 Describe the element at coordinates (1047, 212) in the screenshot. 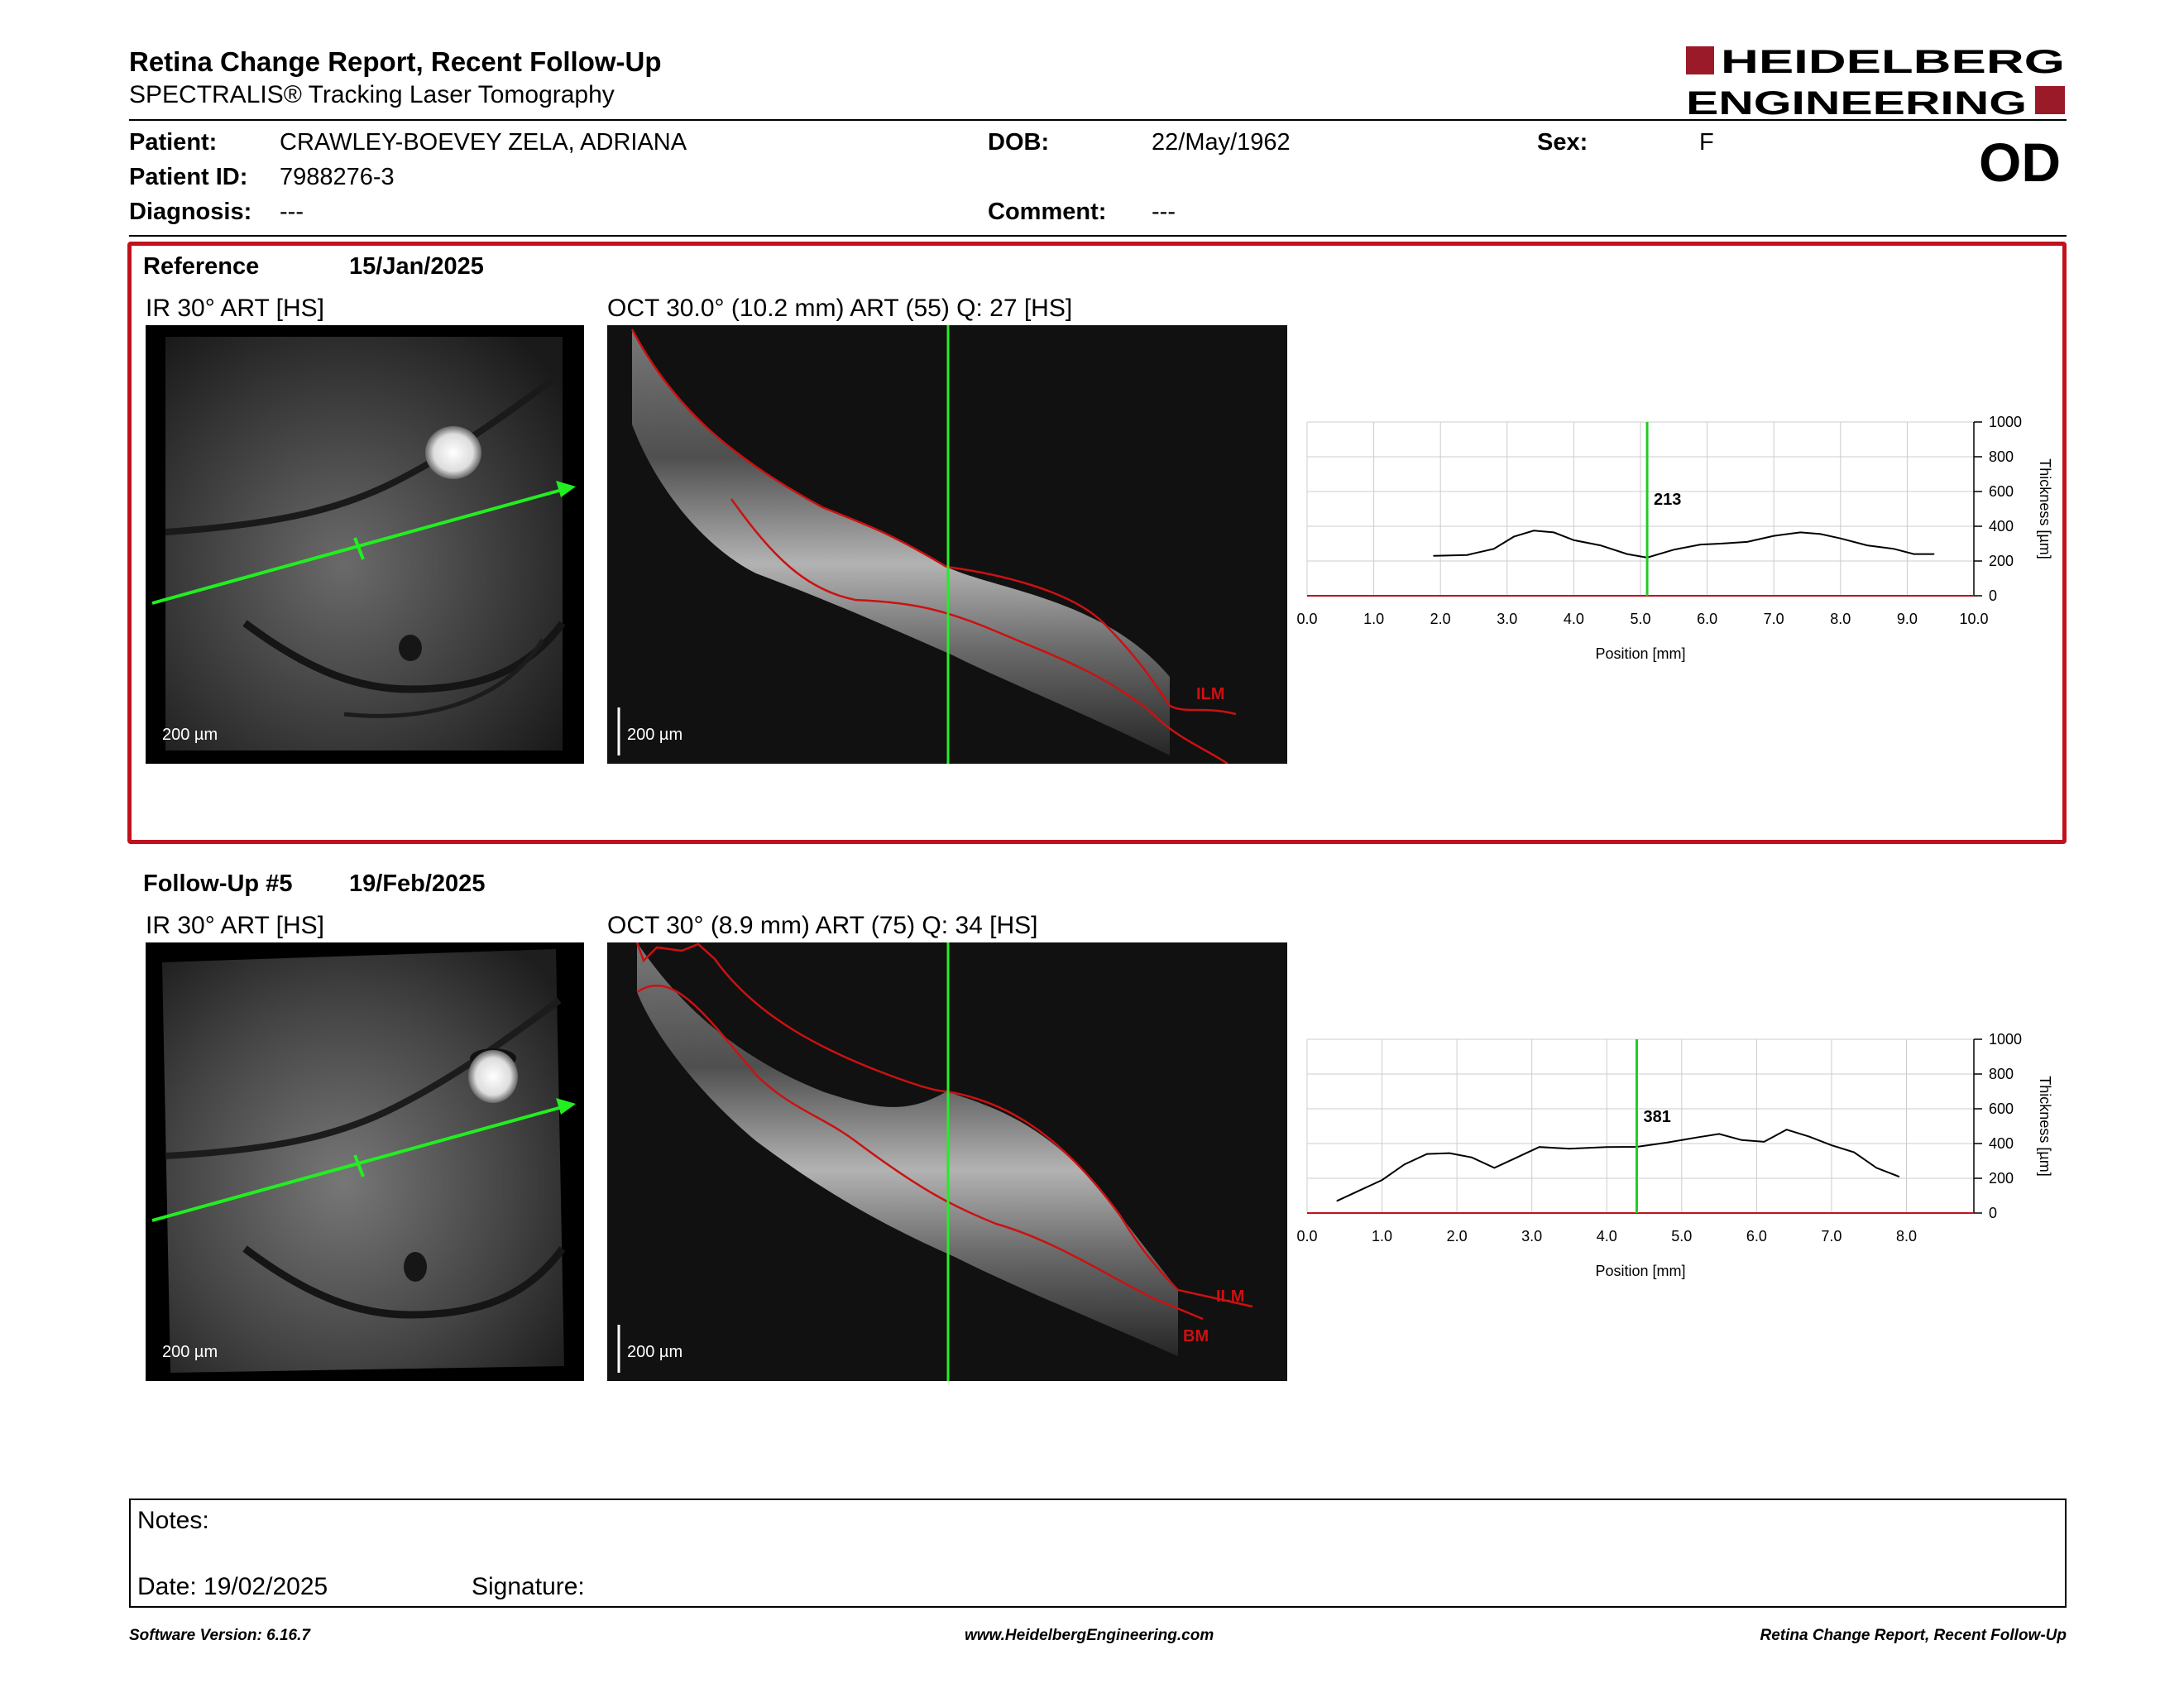

I see `comment-label: Comment:` at that location.